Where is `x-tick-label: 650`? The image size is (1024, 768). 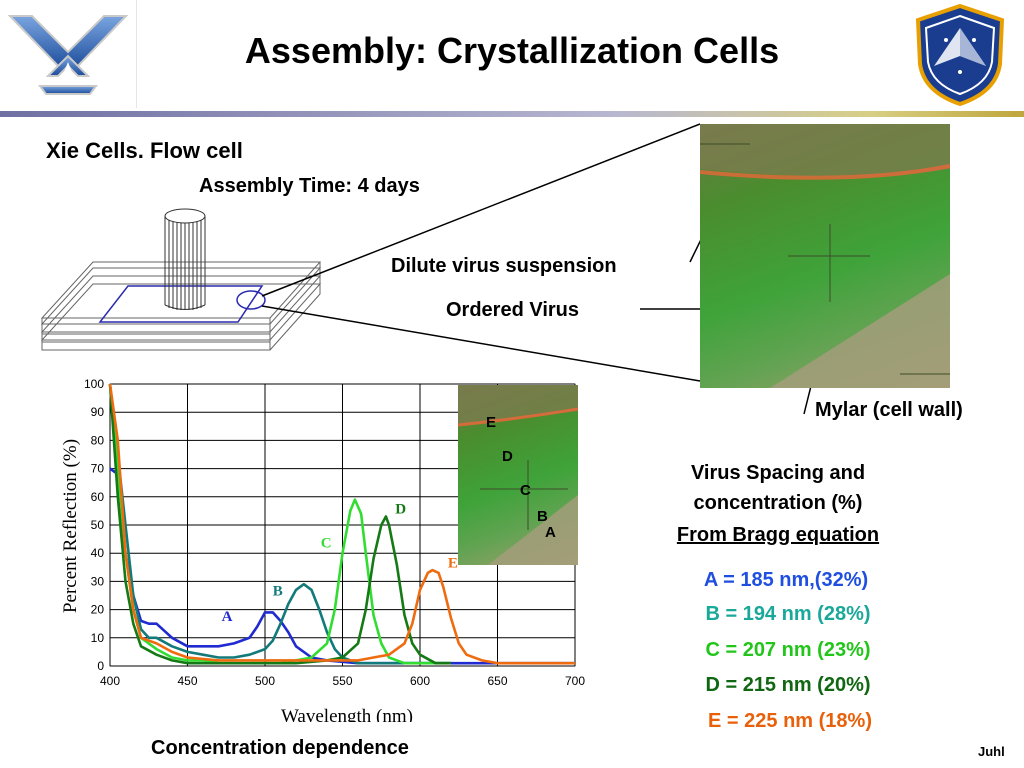
x-tick-label: 650 is located at coordinates (497, 681).